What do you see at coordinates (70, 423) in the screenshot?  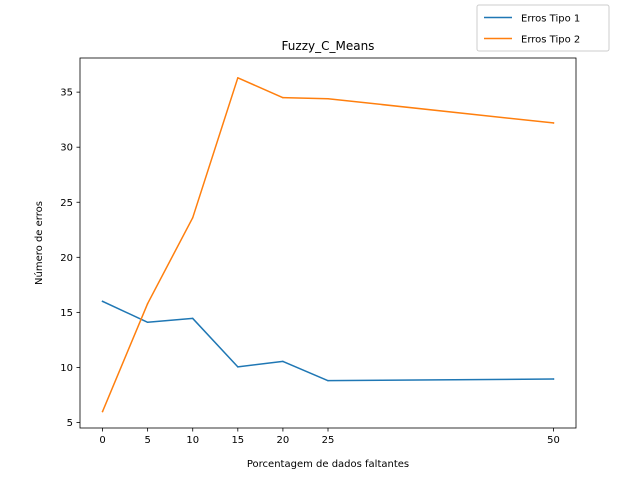 I see `y-tick-label: 5` at bounding box center [70, 423].